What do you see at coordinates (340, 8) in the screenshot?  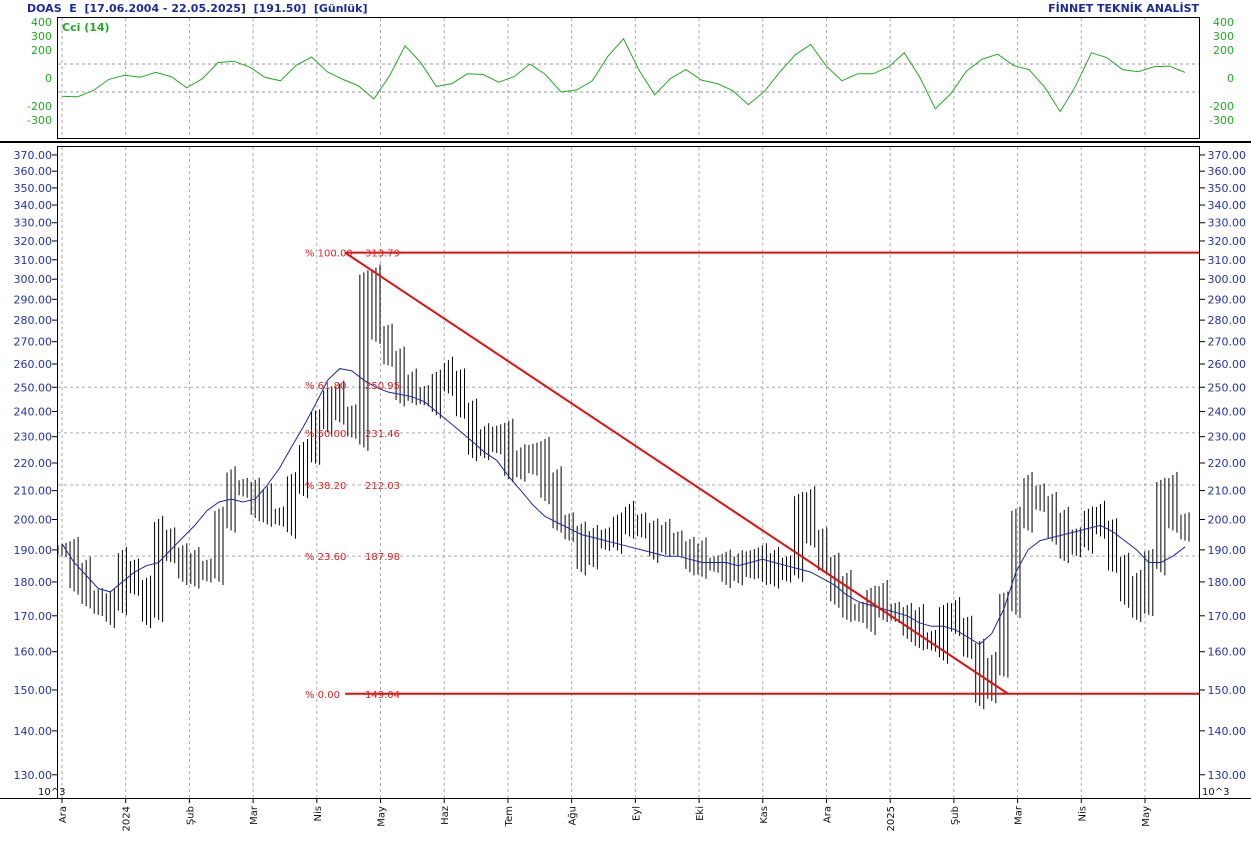 I see `period: [Günlük]` at bounding box center [340, 8].